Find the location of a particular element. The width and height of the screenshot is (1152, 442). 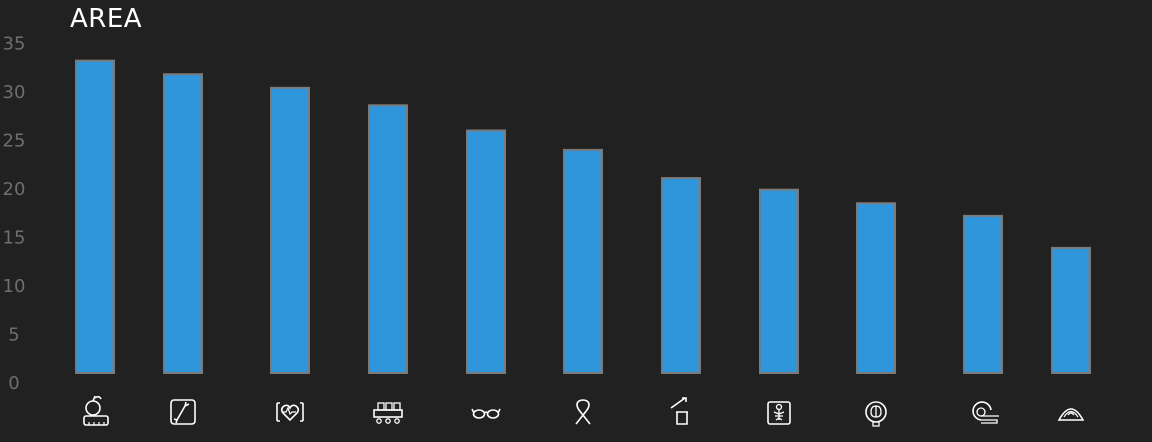

bar-mri-scanner is located at coordinates (983, 294).